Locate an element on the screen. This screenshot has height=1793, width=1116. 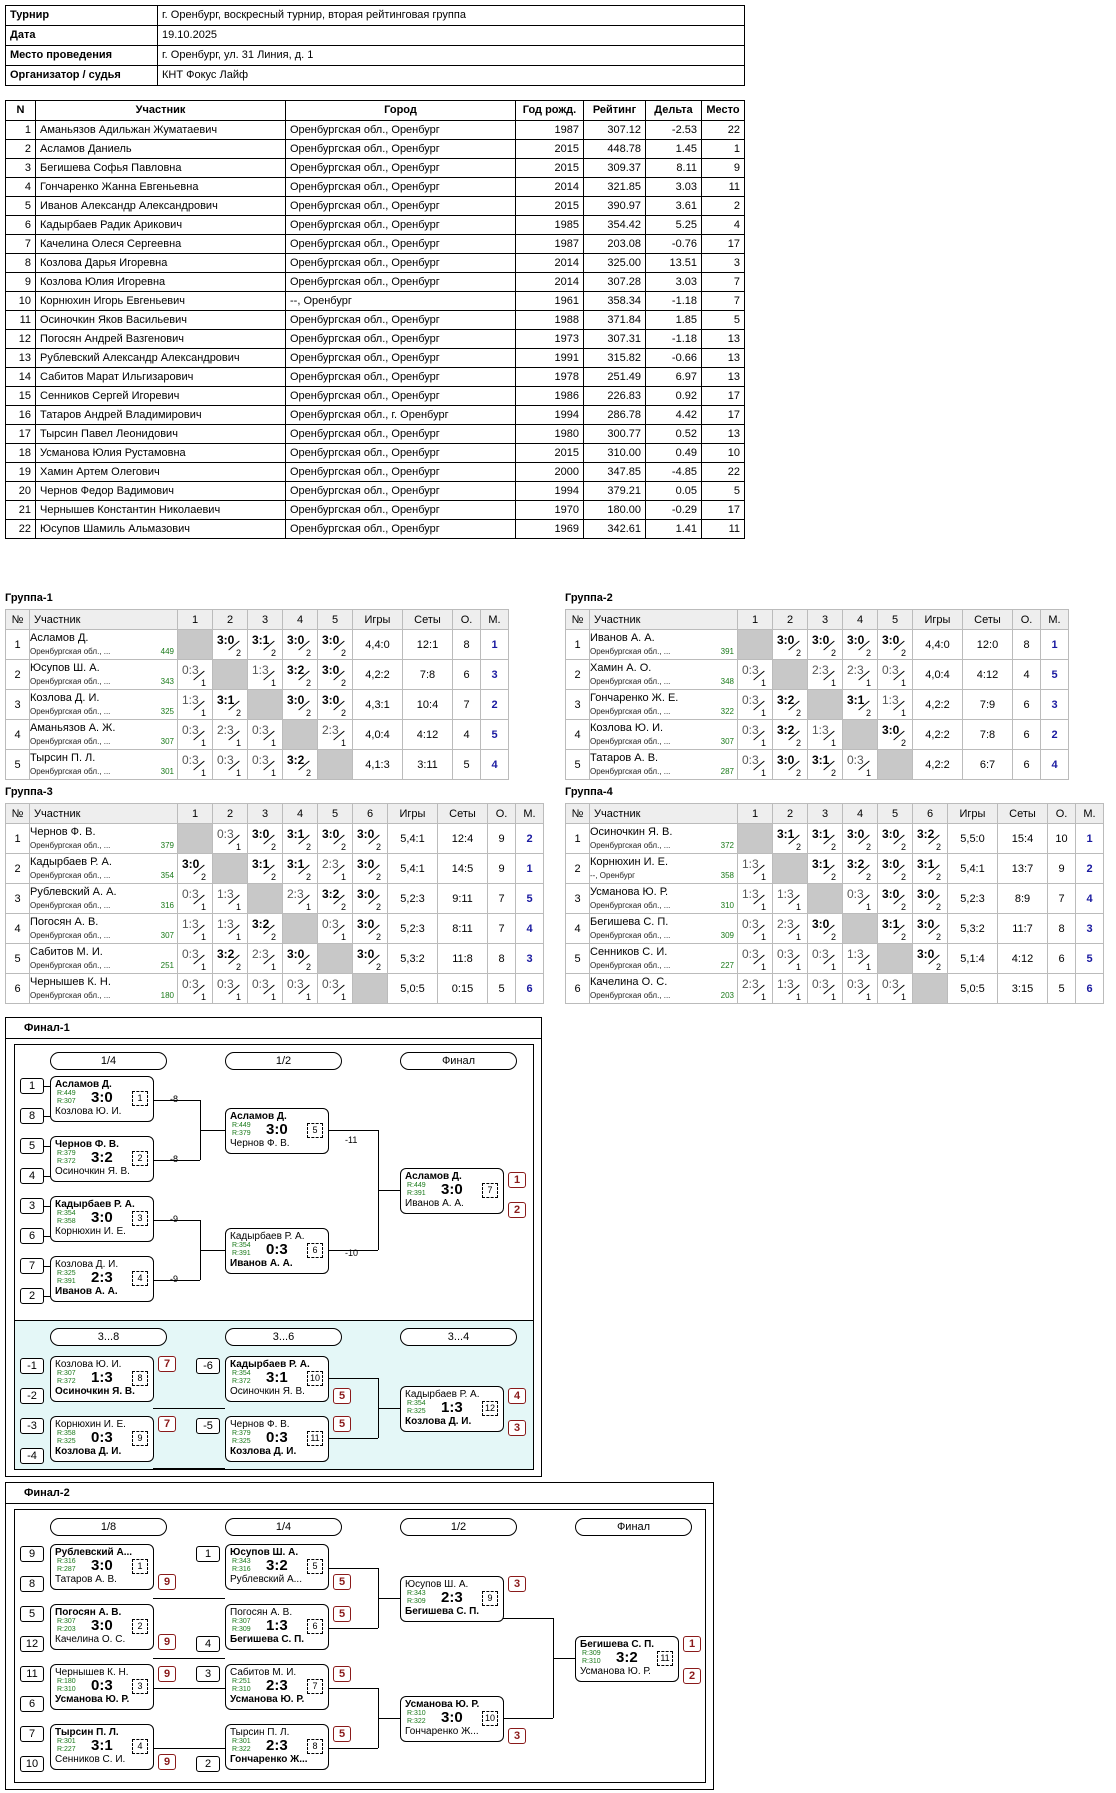
player-cell: 310.00 is located at coordinates (614, 453).